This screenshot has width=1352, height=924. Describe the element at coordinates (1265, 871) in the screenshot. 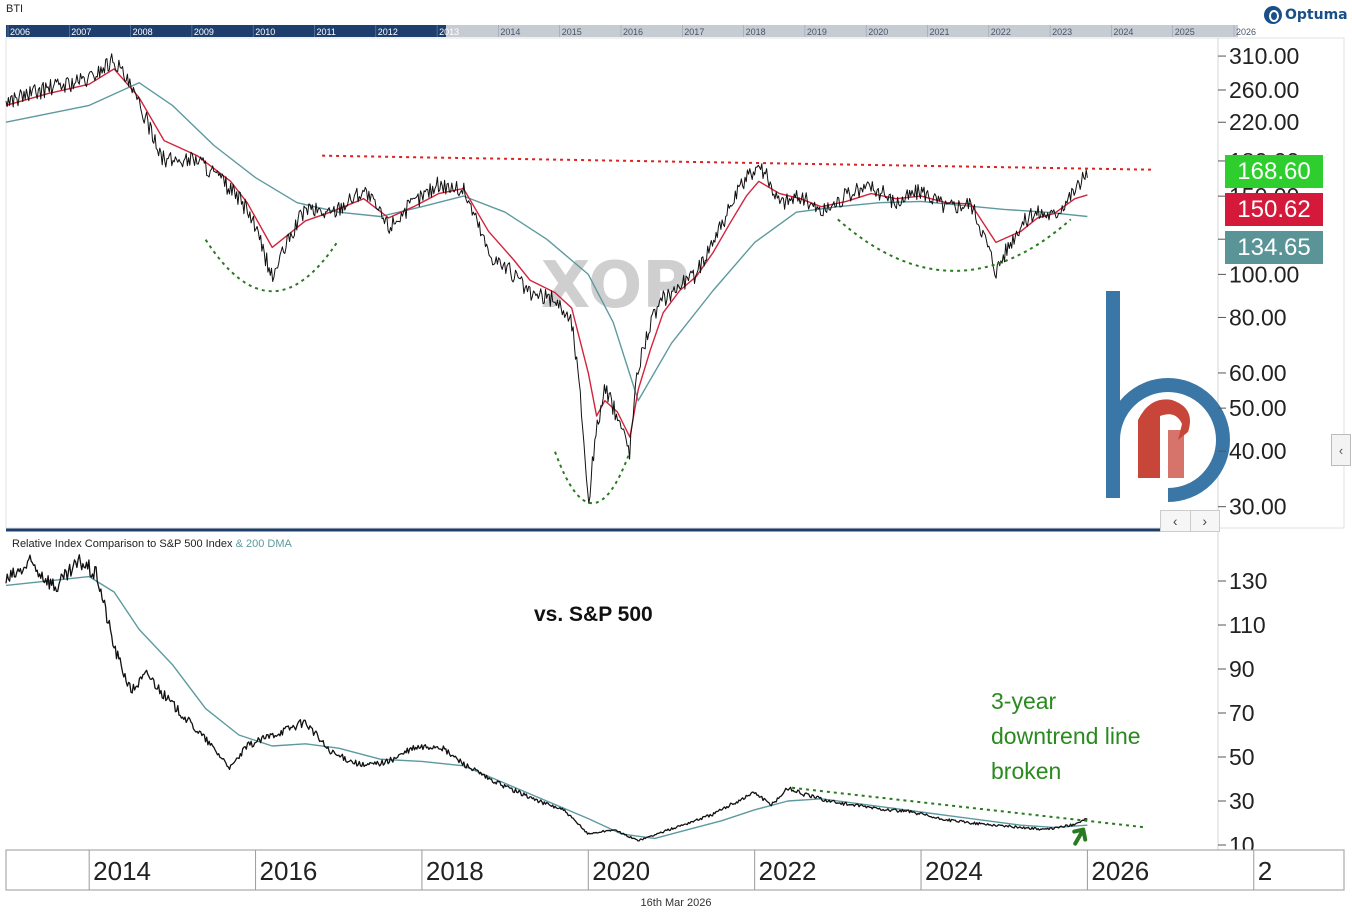

I see `x-axis-label: 2` at that location.